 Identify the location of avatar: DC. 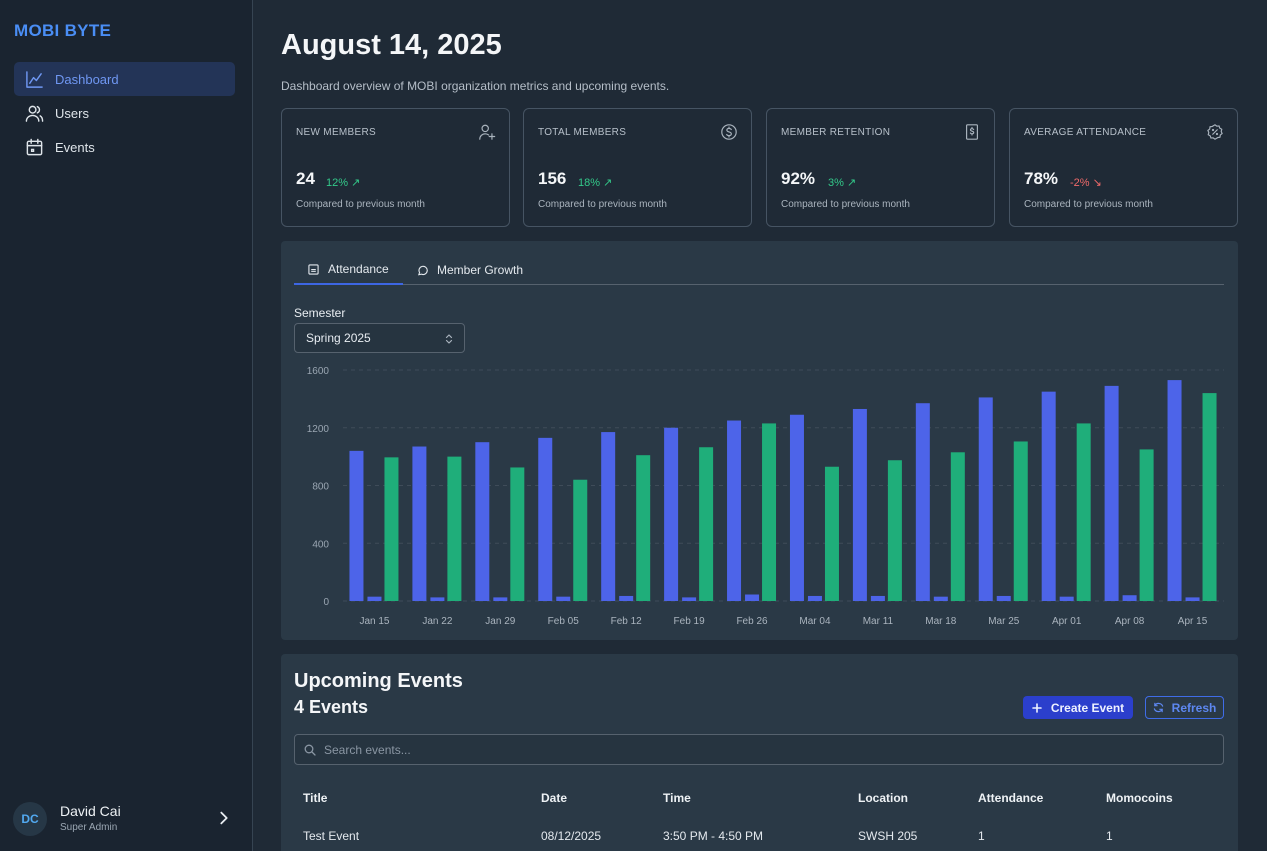
(30, 819).